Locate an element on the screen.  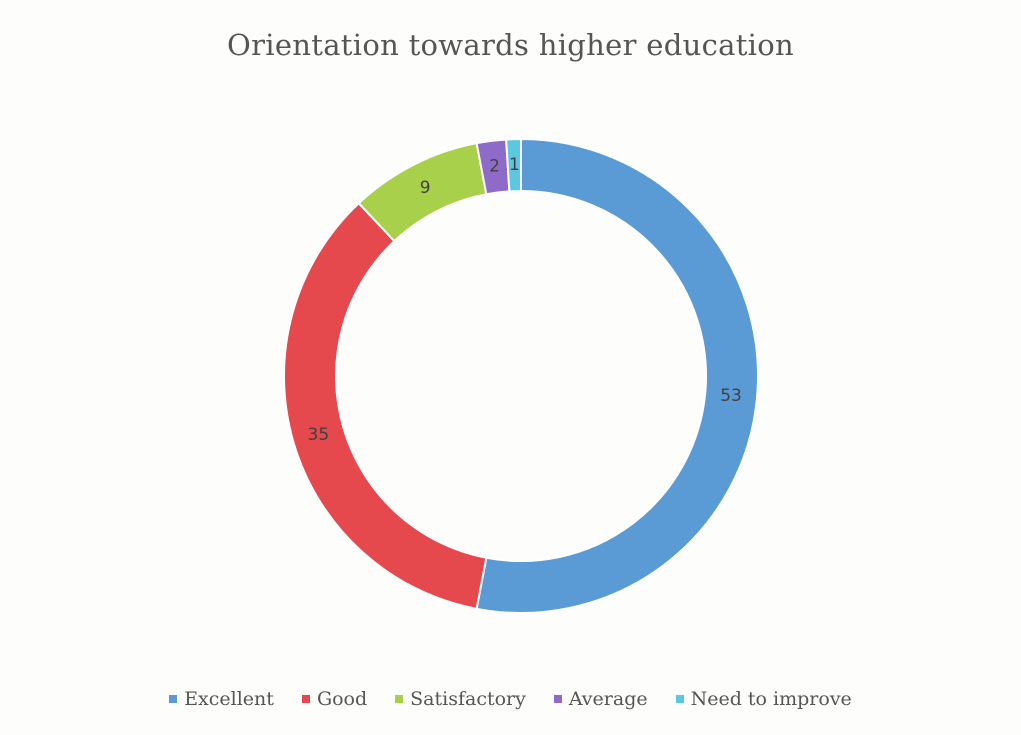
slice-good is located at coordinates (385, 405).